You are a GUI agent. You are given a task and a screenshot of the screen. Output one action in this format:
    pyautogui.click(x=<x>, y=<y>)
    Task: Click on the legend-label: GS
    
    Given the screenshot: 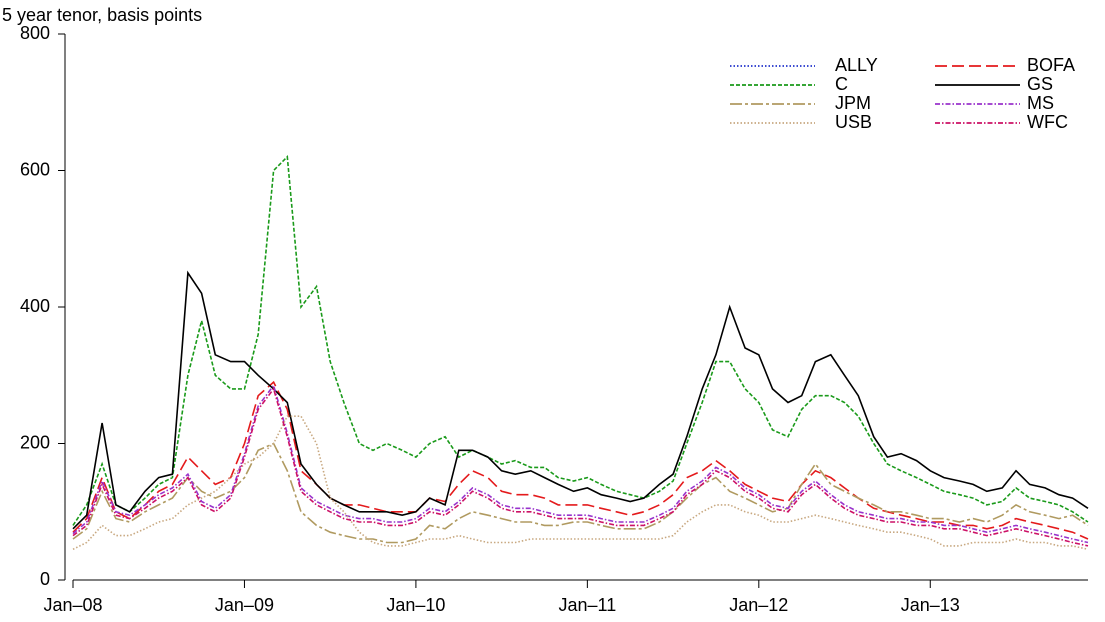 What is the action you would take?
    pyautogui.click(x=1040, y=84)
    